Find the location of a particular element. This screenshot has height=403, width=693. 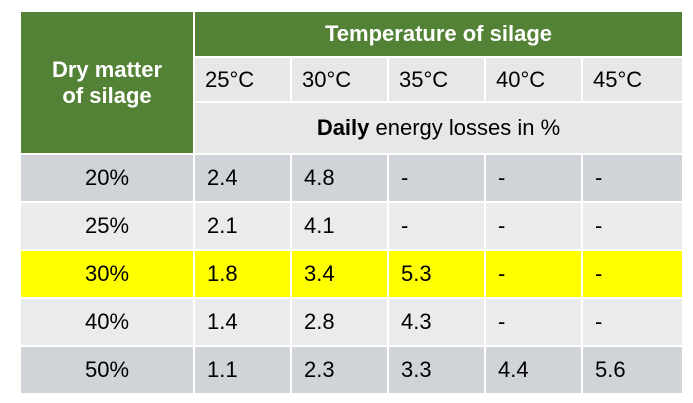

value-cell: 2.1 is located at coordinates (242, 226).